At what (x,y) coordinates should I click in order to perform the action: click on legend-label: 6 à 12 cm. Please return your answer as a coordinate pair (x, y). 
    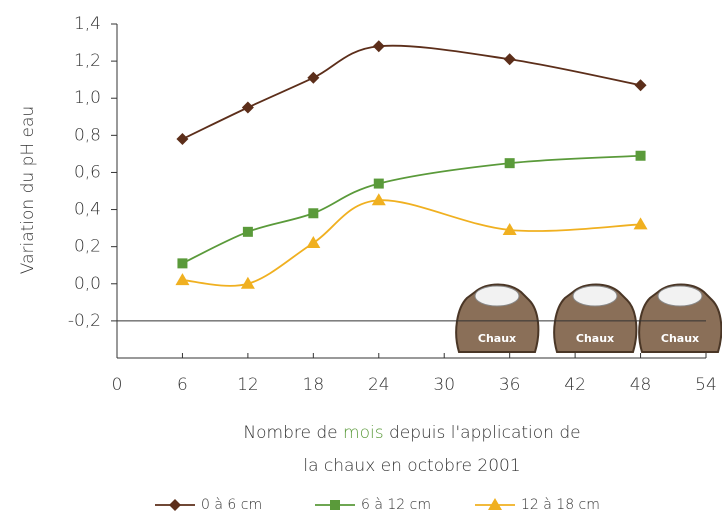
    Looking at the image, I should click on (396, 505).